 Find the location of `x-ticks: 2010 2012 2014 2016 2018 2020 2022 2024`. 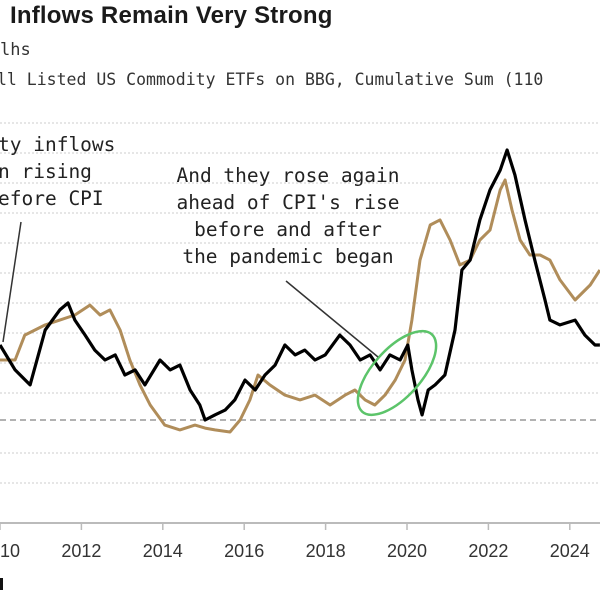

x-ticks: 2010 2012 2014 2016 2018 2020 2022 2024 is located at coordinates (295, 542).